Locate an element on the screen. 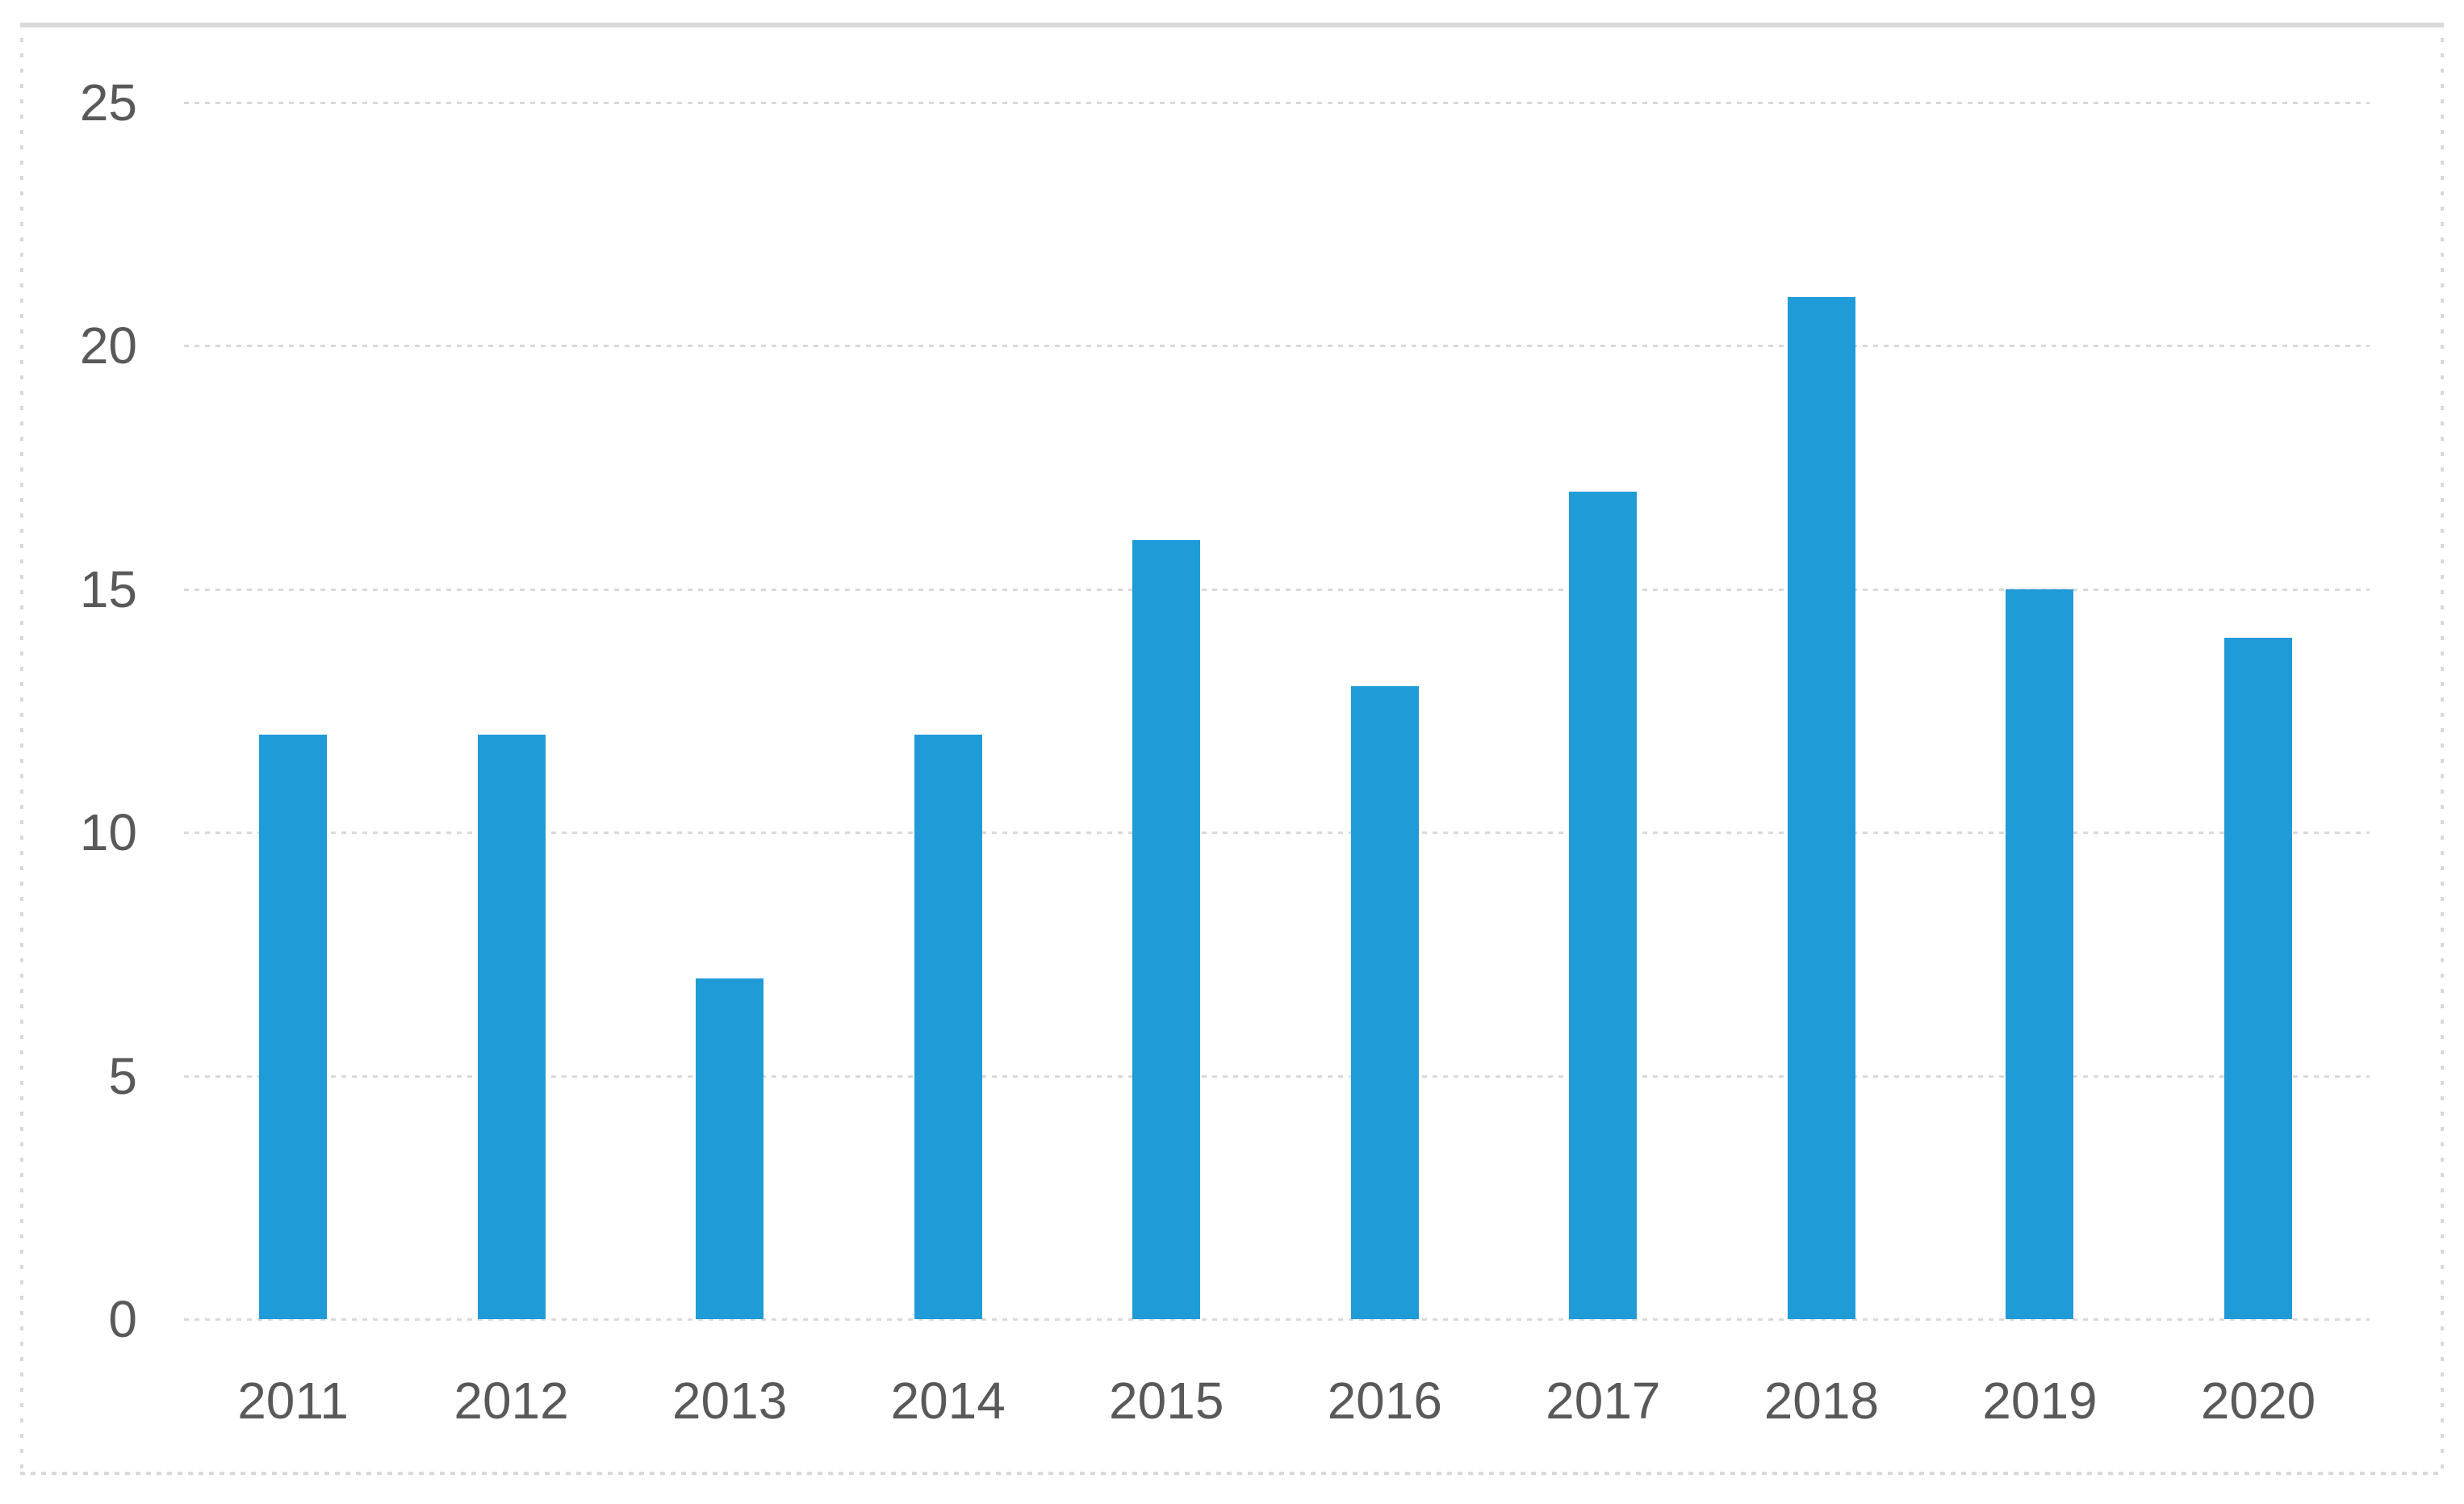 This screenshot has height=1504, width=2464. x-tick-label-2020: 2020 is located at coordinates (2258, 1401).